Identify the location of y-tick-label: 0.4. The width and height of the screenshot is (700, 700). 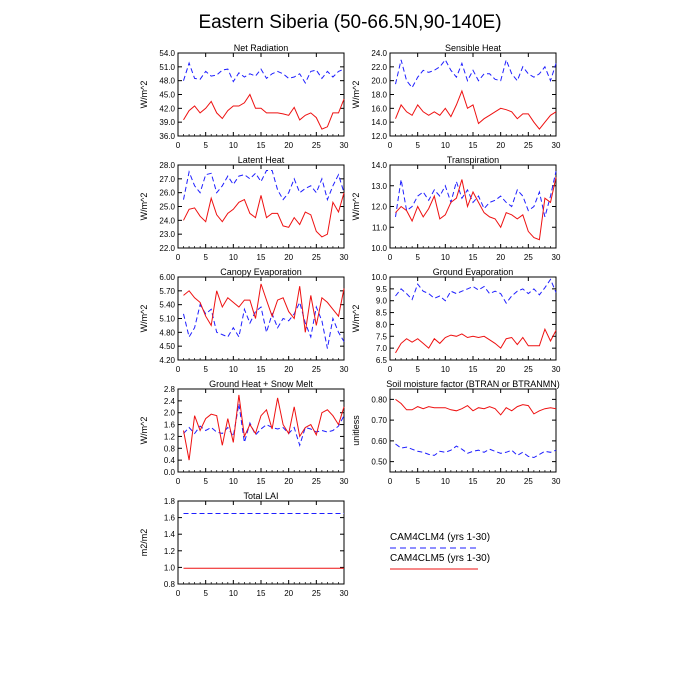
(170, 460).